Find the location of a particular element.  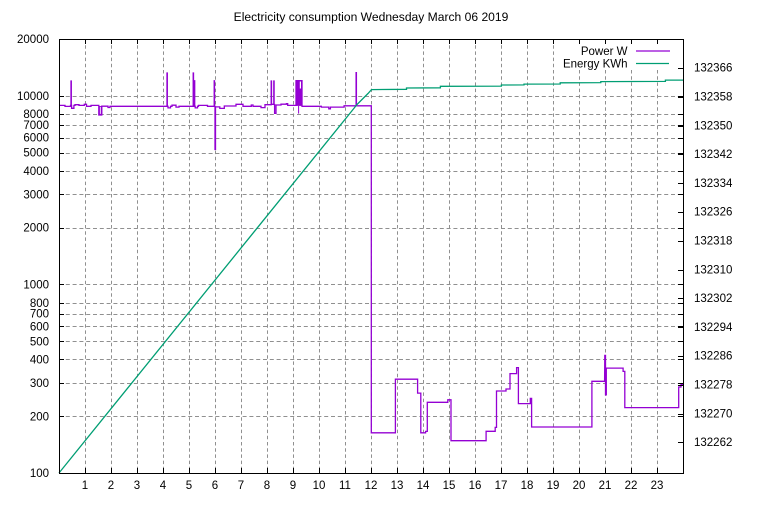

svg-text: 3 is located at coordinates (137, 486).